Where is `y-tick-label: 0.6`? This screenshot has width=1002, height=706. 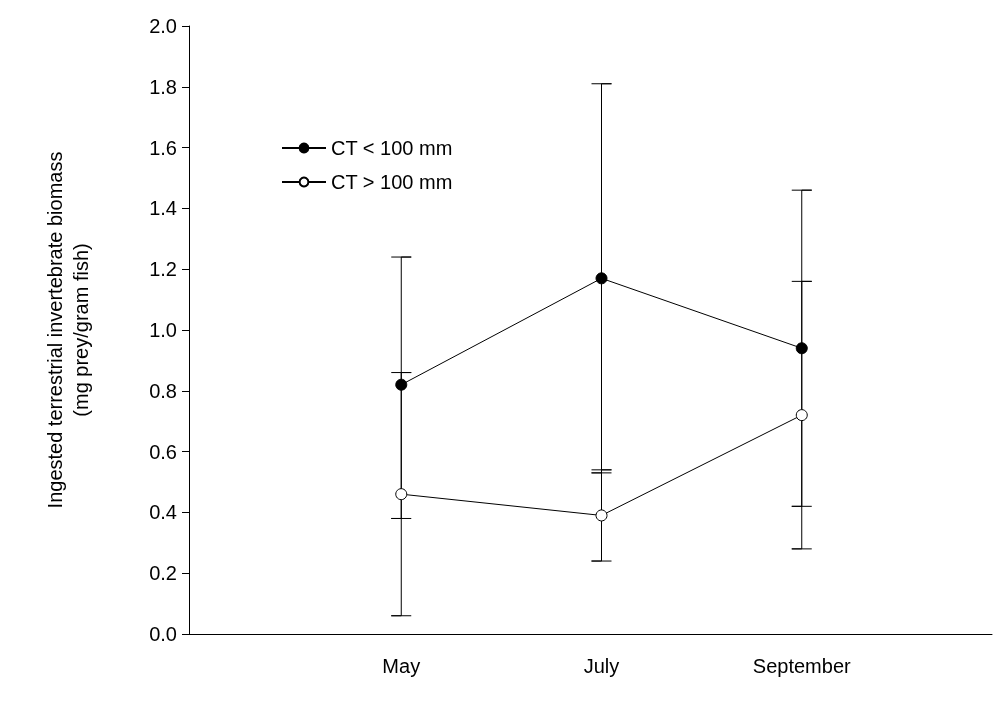
y-tick-label: 0.6 is located at coordinates (163, 451).